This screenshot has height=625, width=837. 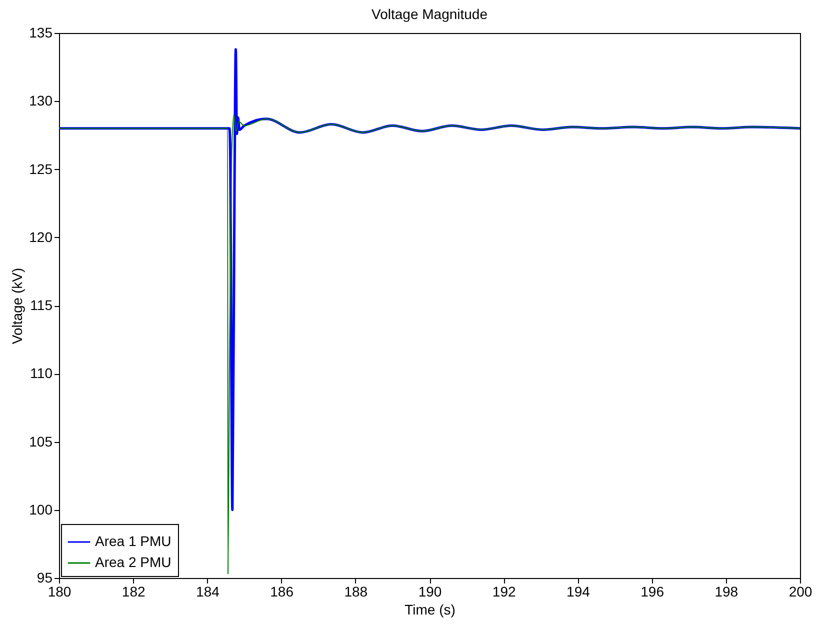 I want to click on y-tick-label: 110, so click(x=41, y=373).